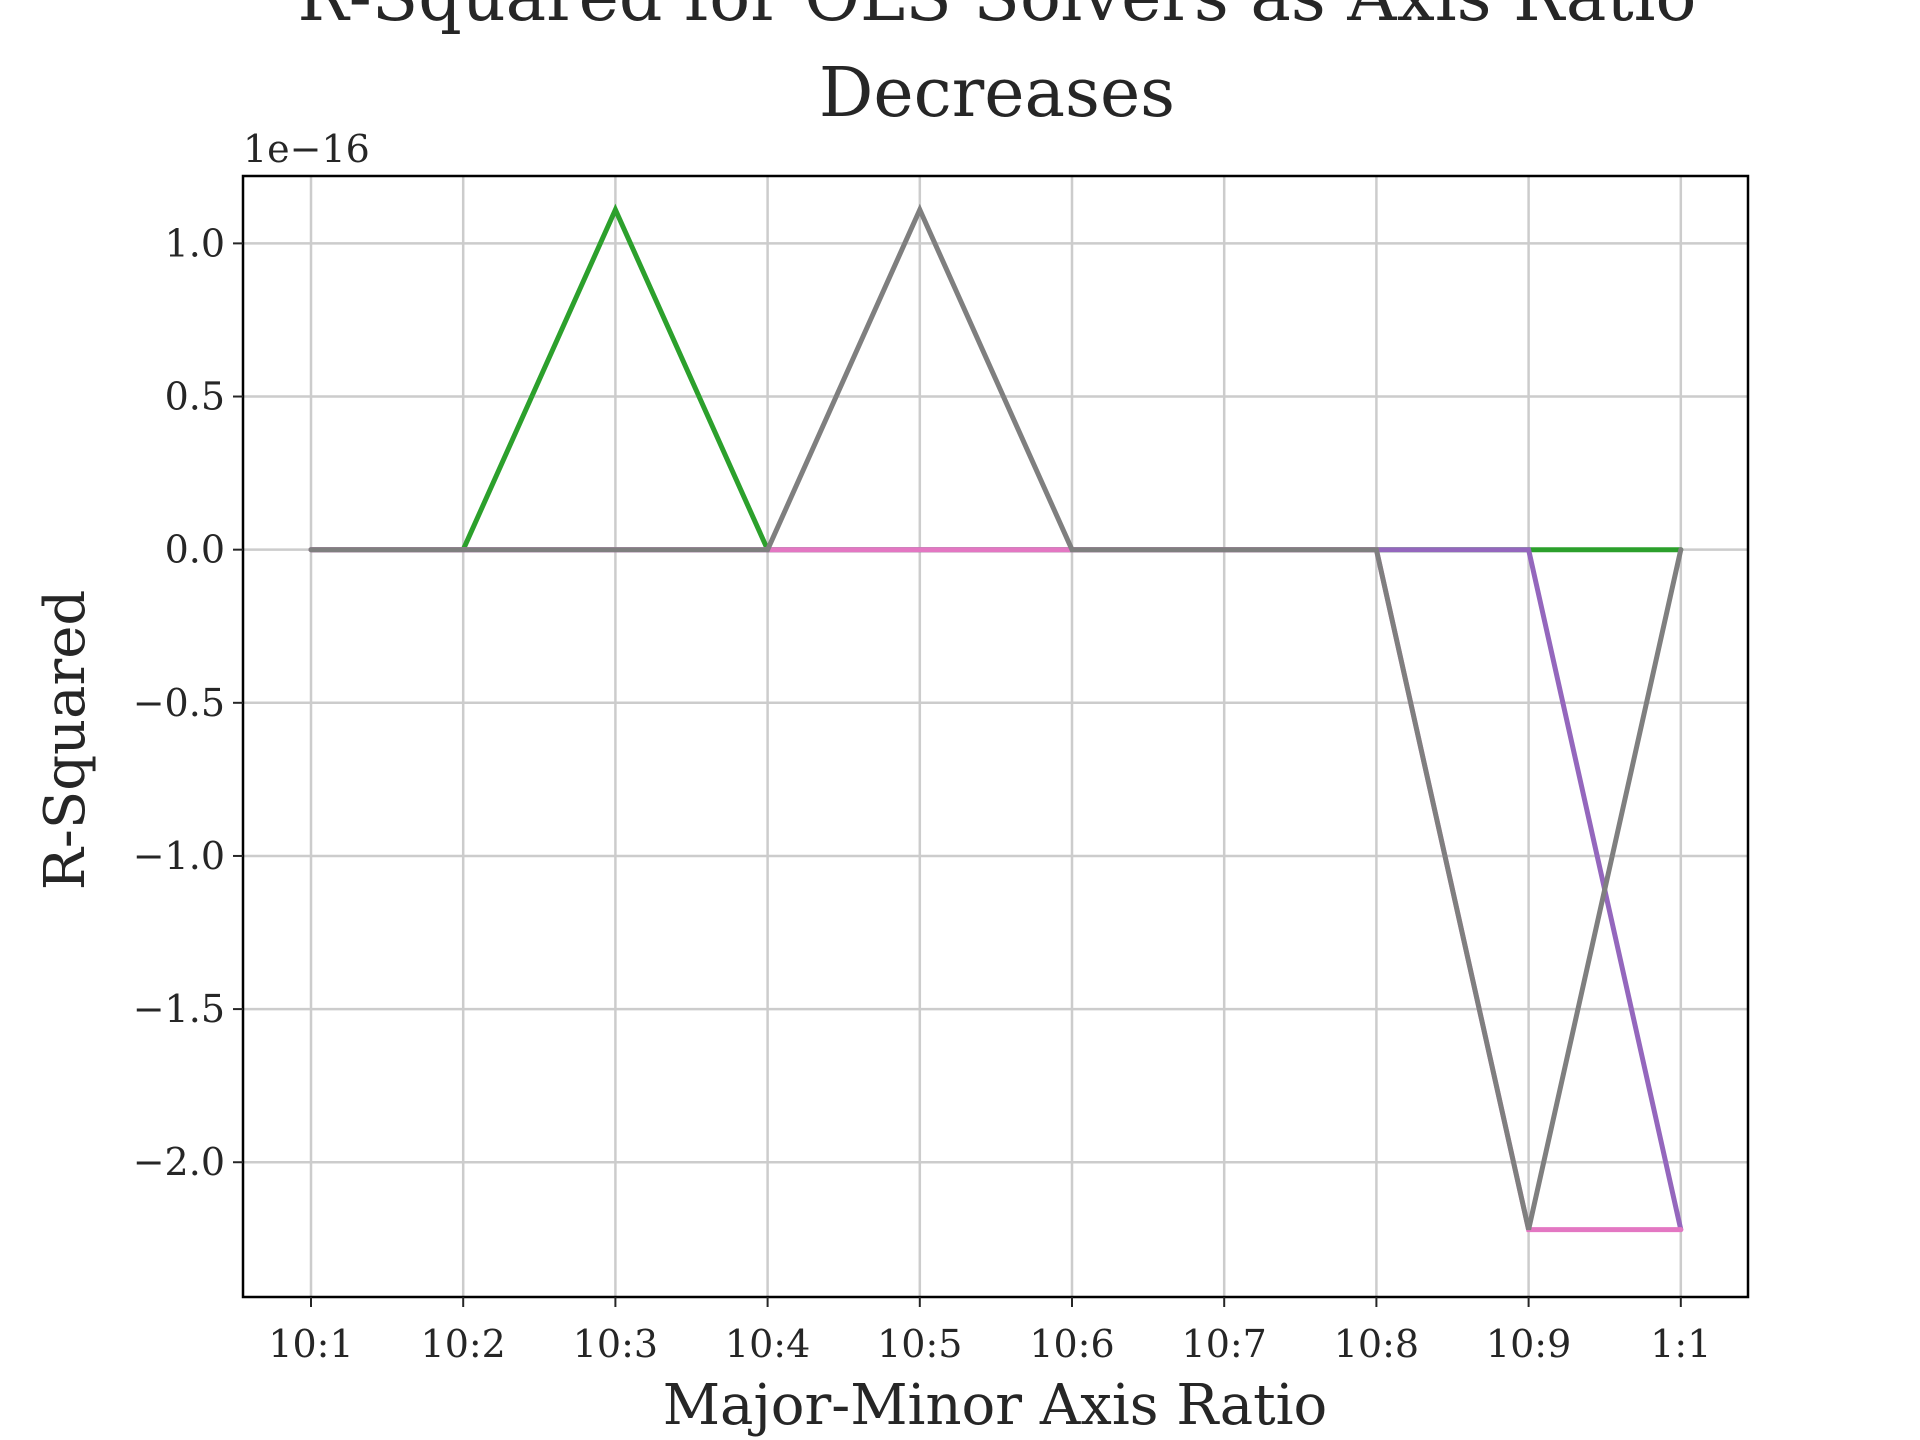  What do you see at coordinates (919, 1344) in the screenshot?
I see `x-tick-label: 10:5` at bounding box center [919, 1344].